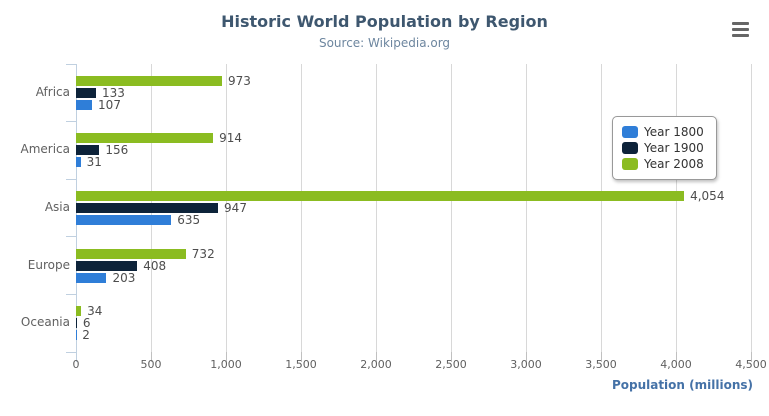 The height and width of the screenshot is (416, 769). What do you see at coordinates (124, 277) in the screenshot?
I see `data-label-year-1800-europe: 203` at bounding box center [124, 277].